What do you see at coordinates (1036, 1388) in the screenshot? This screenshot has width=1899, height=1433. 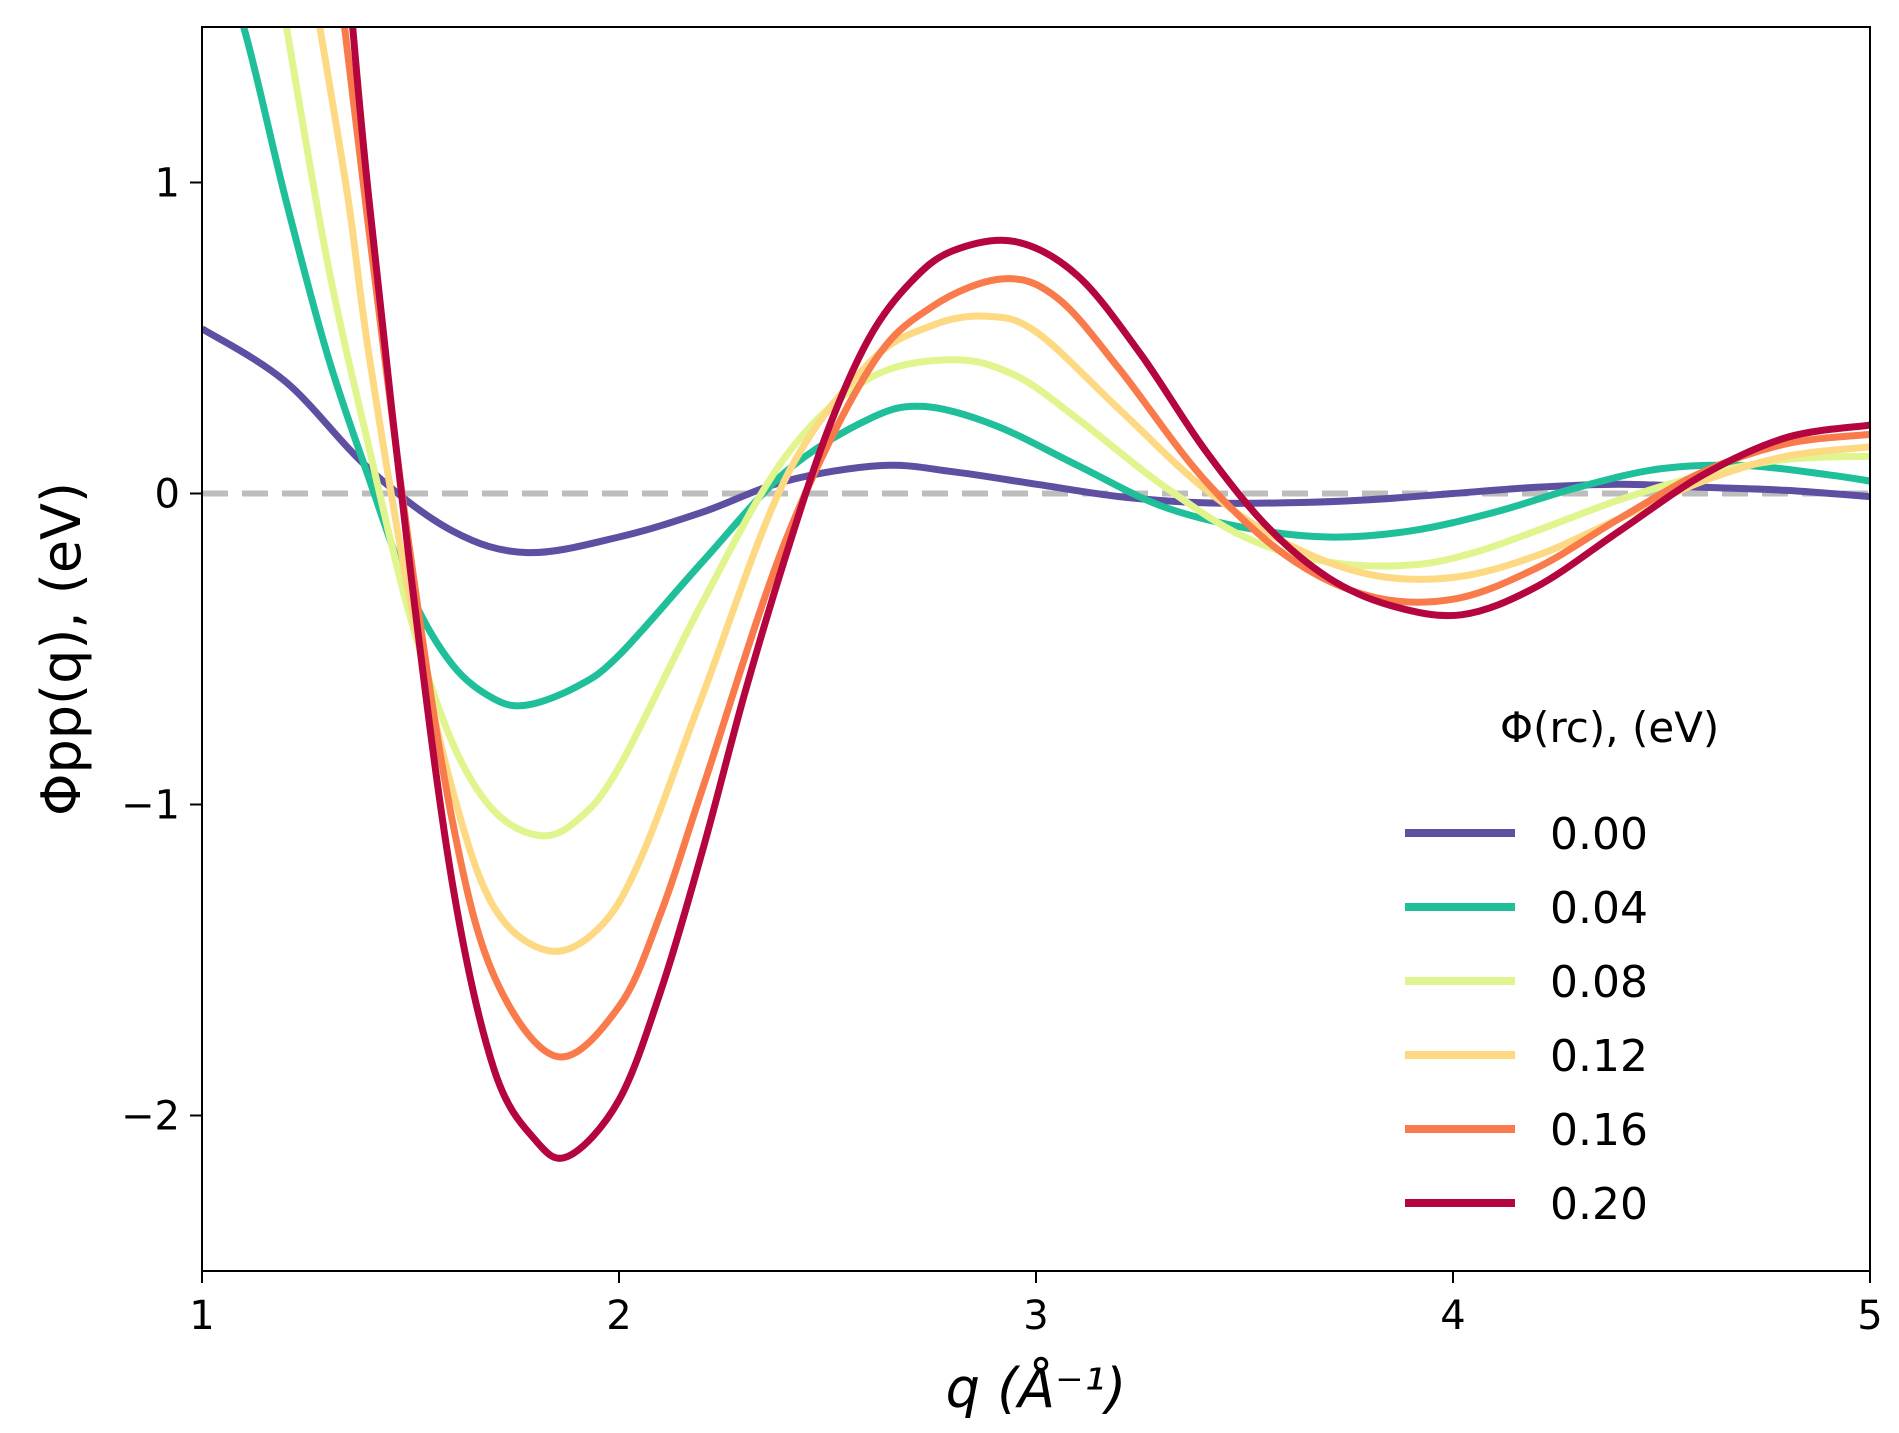 I see `x-axis-label: q (Å⁻¹)` at bounding box center [1036, 1388].